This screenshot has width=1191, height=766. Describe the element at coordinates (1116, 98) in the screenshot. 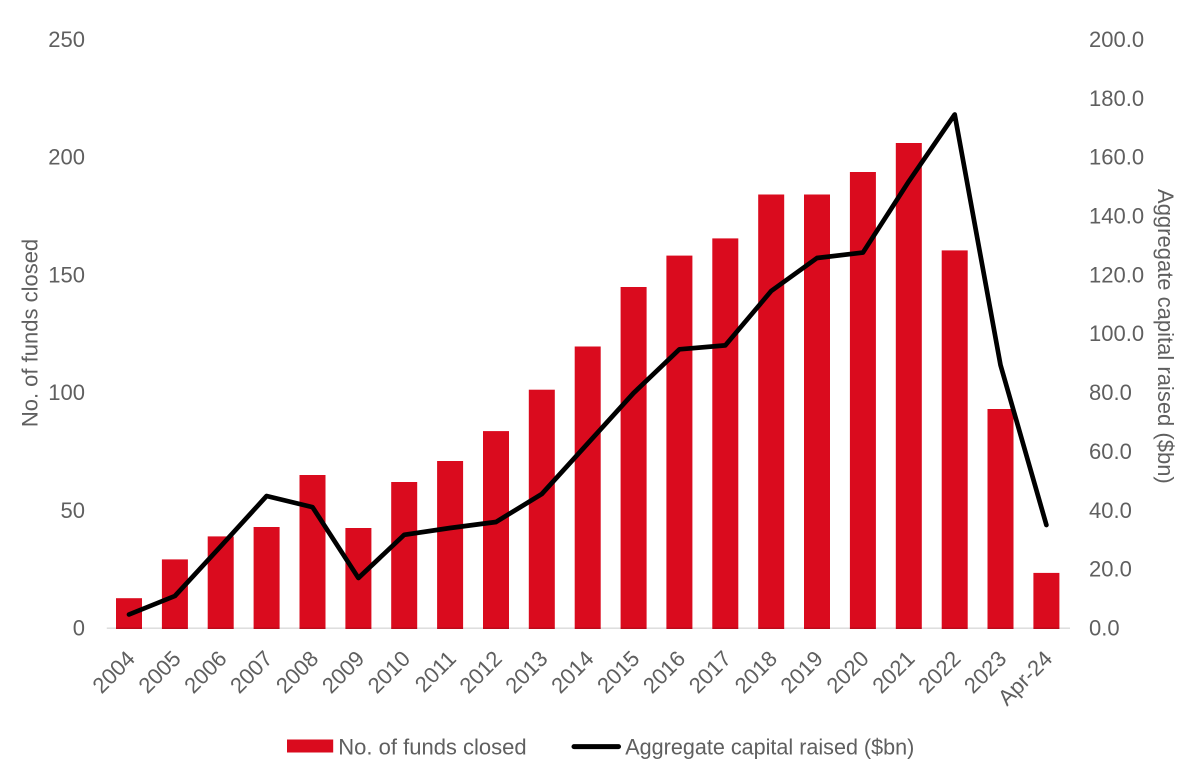

I see `svg-text: 180.0` at that location.